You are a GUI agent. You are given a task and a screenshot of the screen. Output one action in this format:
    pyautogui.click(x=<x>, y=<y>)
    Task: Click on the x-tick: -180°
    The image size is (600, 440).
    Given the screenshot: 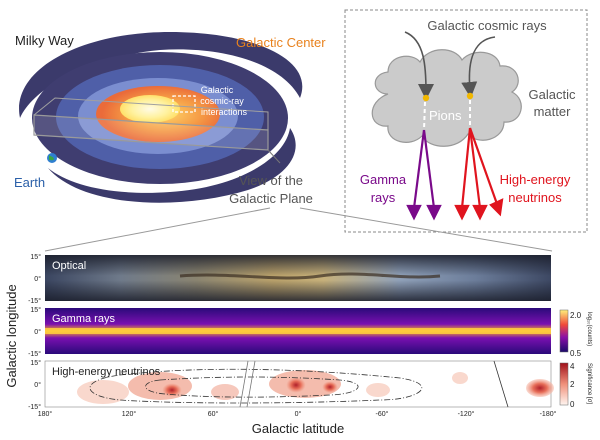 What is the action you would take?
    pyautogui.click(x=548, y=414)
    